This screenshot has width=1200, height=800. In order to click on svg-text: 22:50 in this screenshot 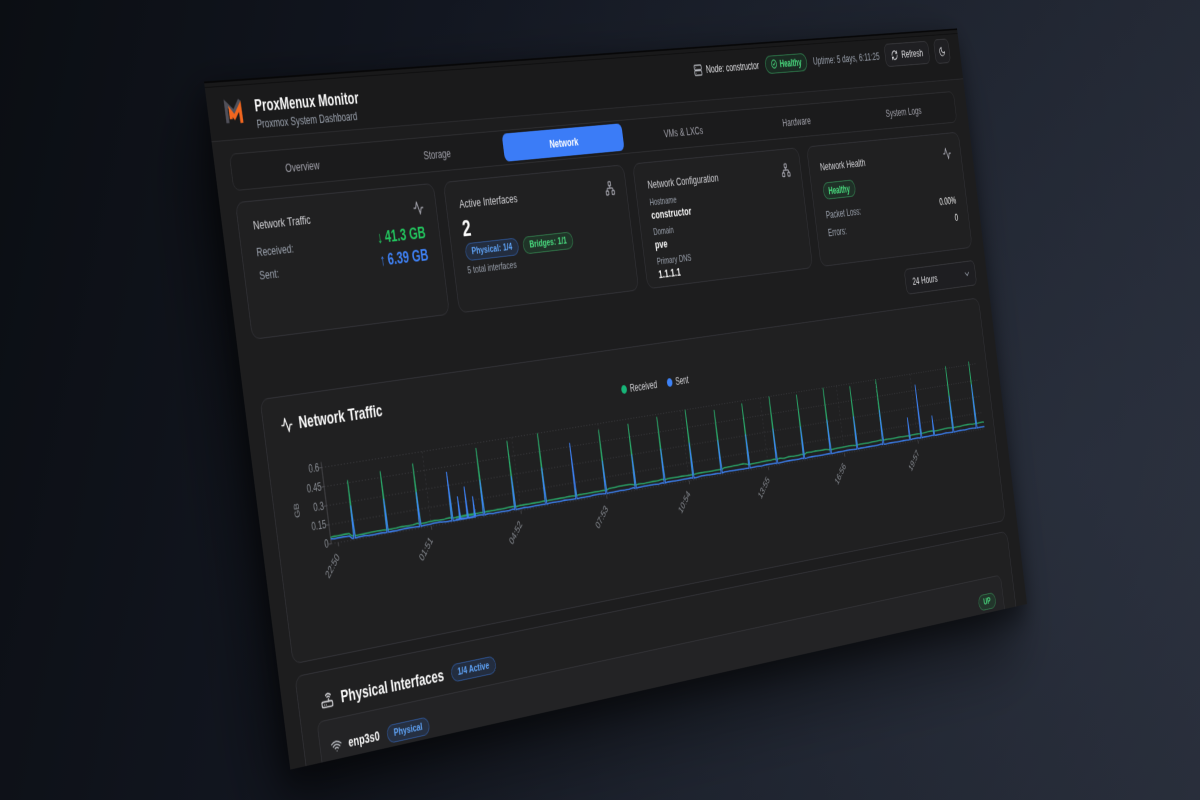, I will do `click(333, 566)`.